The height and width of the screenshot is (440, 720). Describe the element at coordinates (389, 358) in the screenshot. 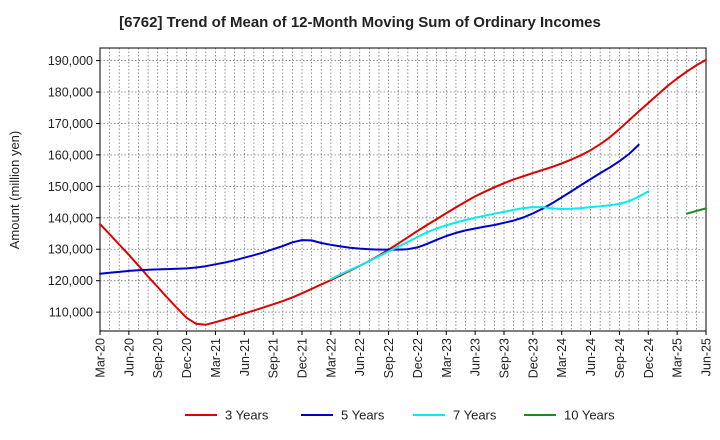

I see `x-tick-label: Sep-22` at that location.